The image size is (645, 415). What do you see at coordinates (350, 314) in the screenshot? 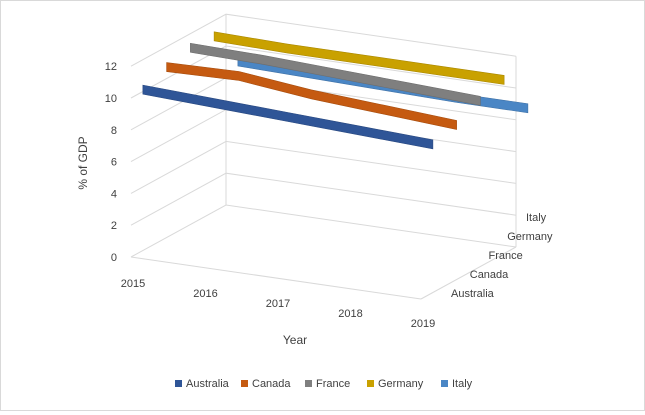
I see `x-tick-label: 2018` at bounding box center [350, 314].